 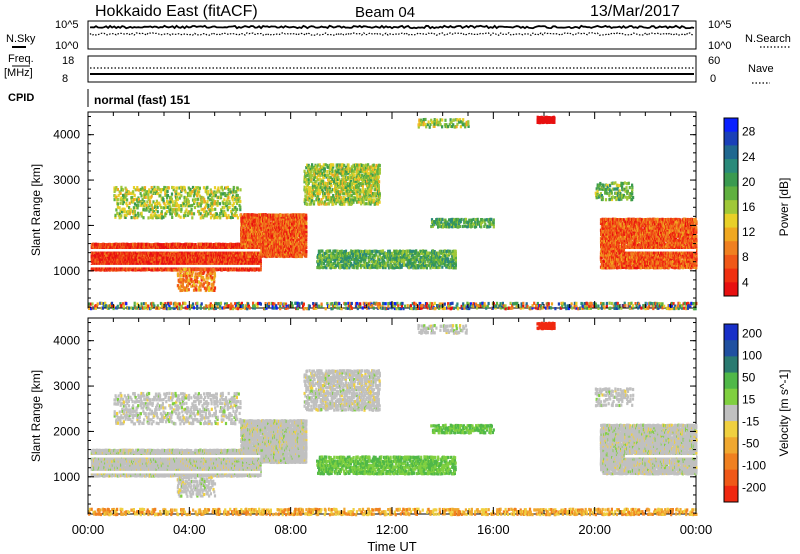 I want to click on nsearch-tick-bottom: 10^0, so click(x=720, y=46).